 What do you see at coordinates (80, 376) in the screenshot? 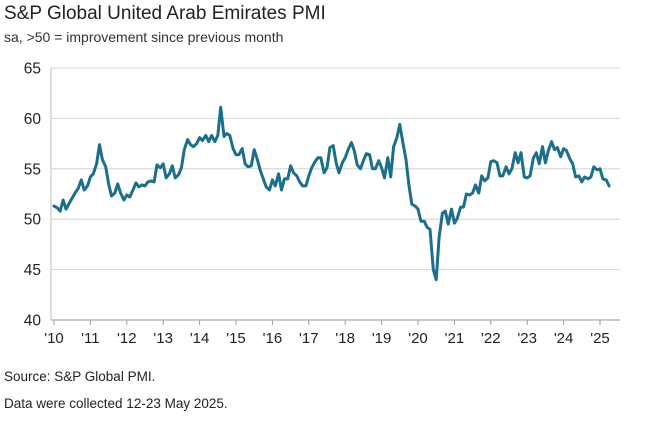
I see `source-note: Source: S&P Global PMI.` at bounding box center [80, 376].